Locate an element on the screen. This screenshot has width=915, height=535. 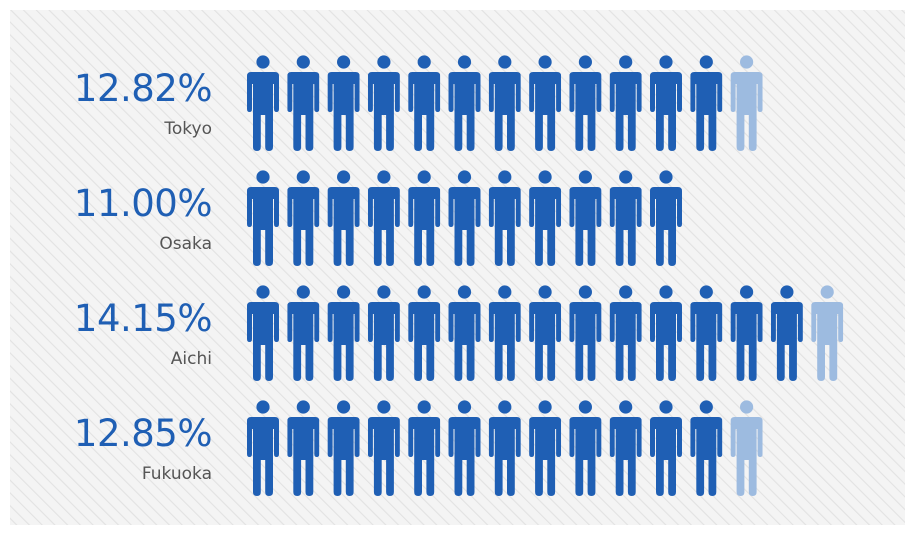
category-label: Aichi is located at coordinates (191, 359).